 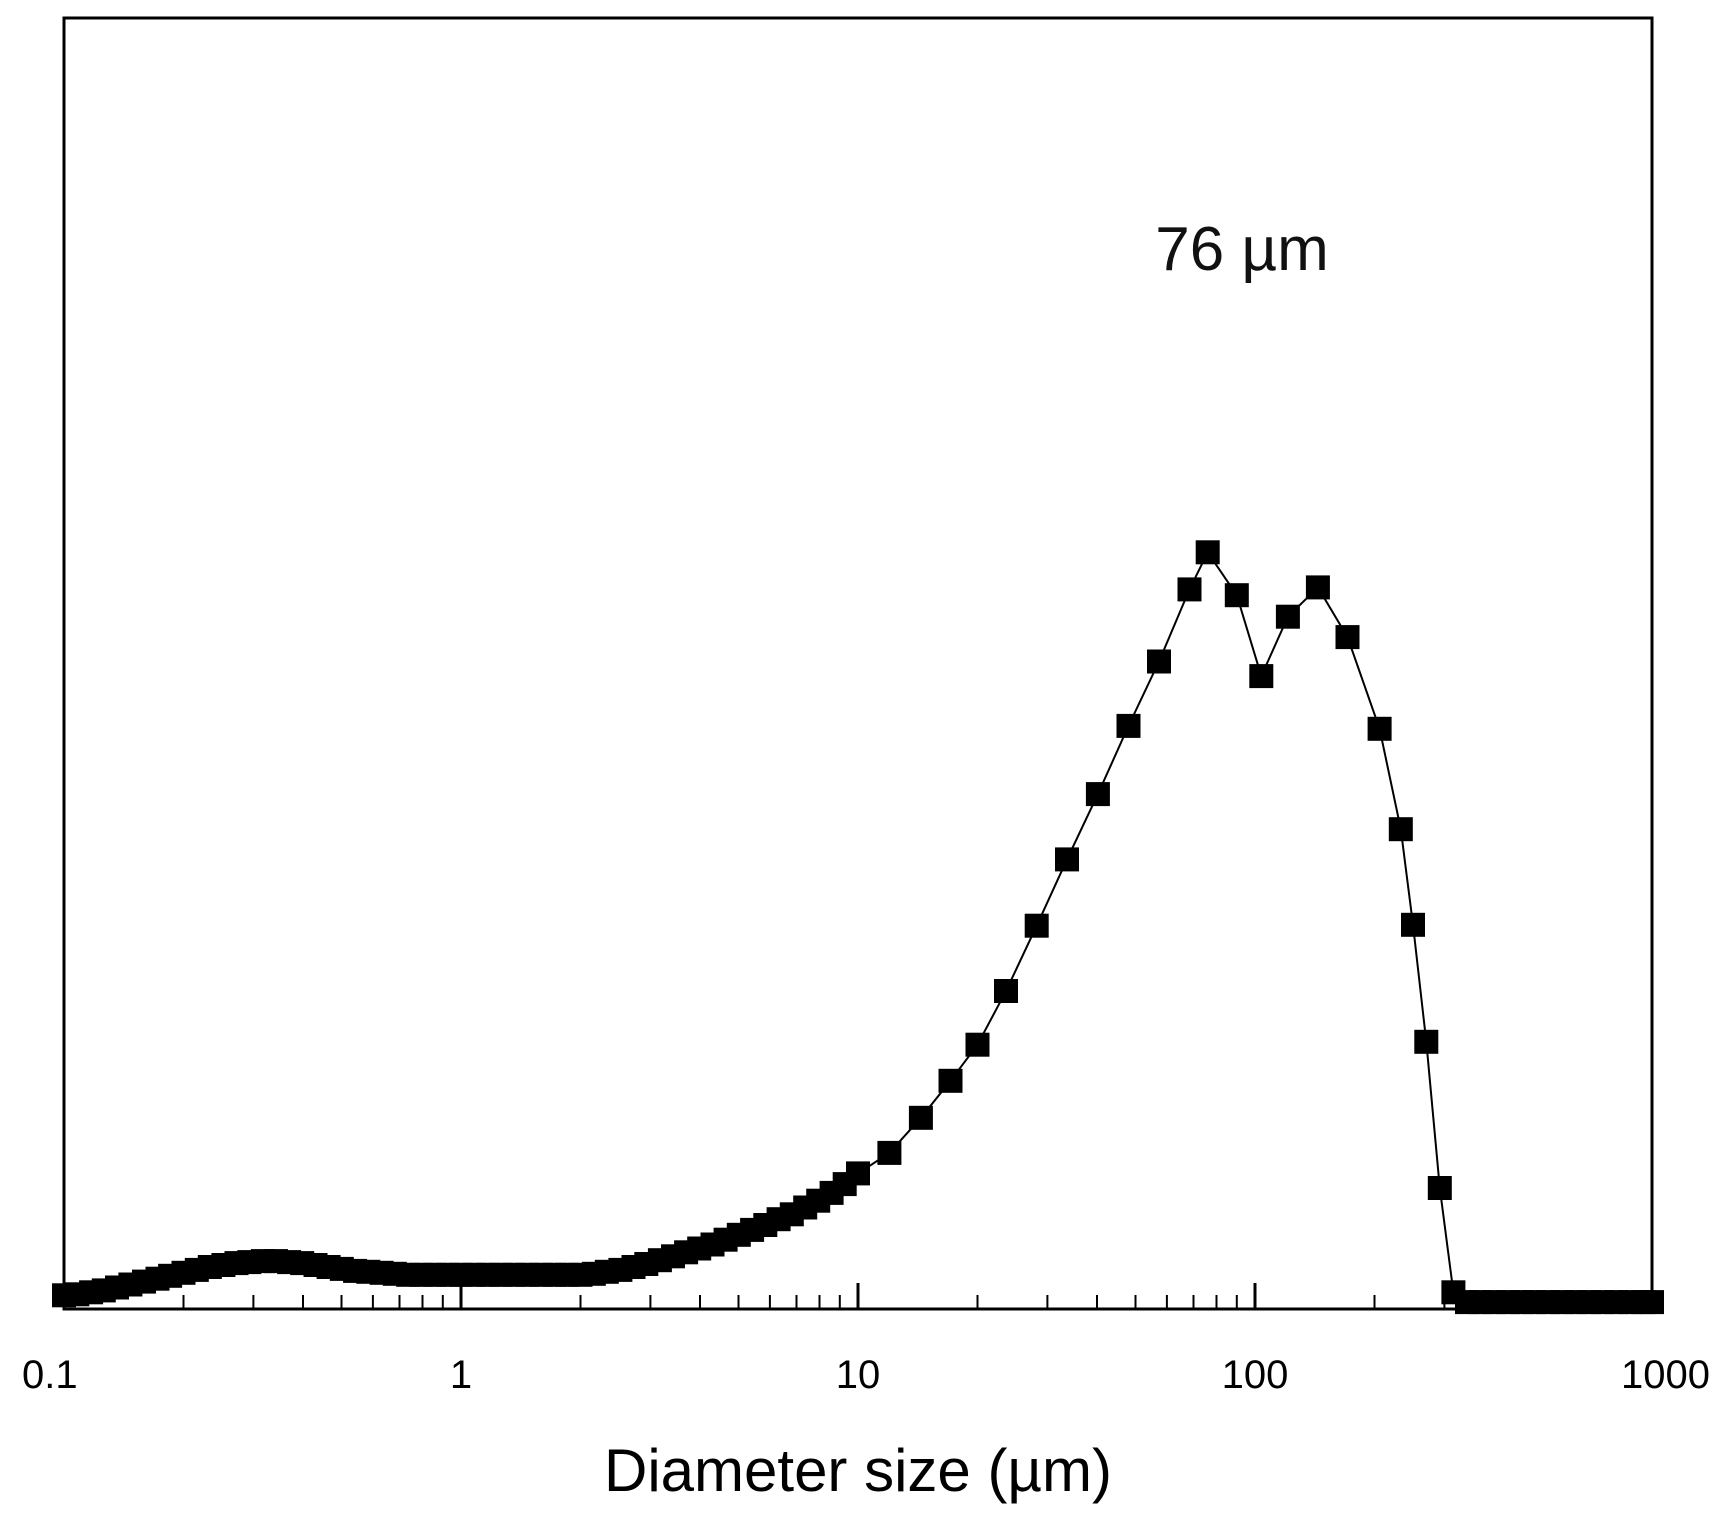 What do you see at coordinates (50, 1375) in the screenshot?
I see `x-tick-label: 0.1` at bounding box center [50, 1375].